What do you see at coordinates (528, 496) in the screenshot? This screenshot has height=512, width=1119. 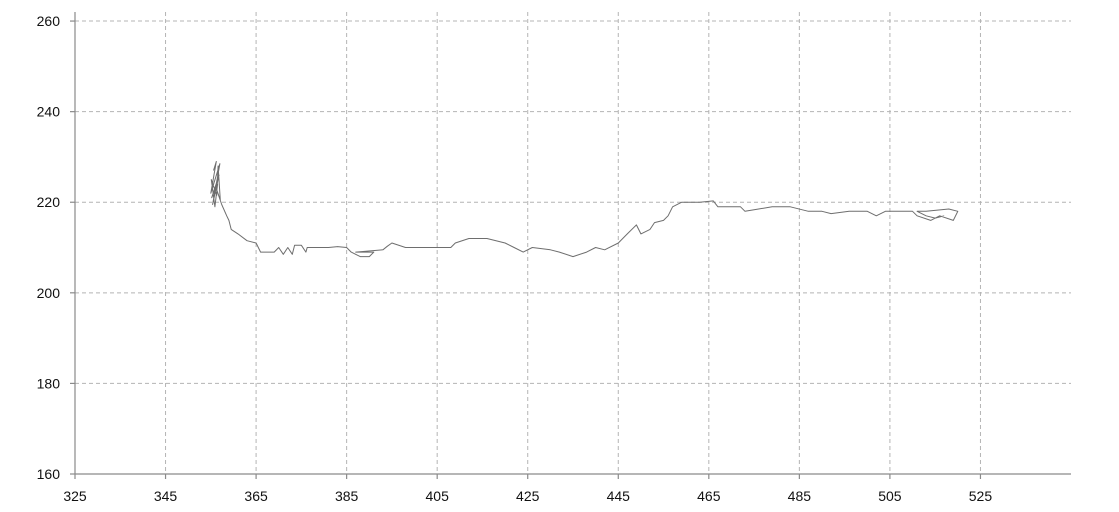 I see `x-tick-label: 425` at bounding box center [528, 496].